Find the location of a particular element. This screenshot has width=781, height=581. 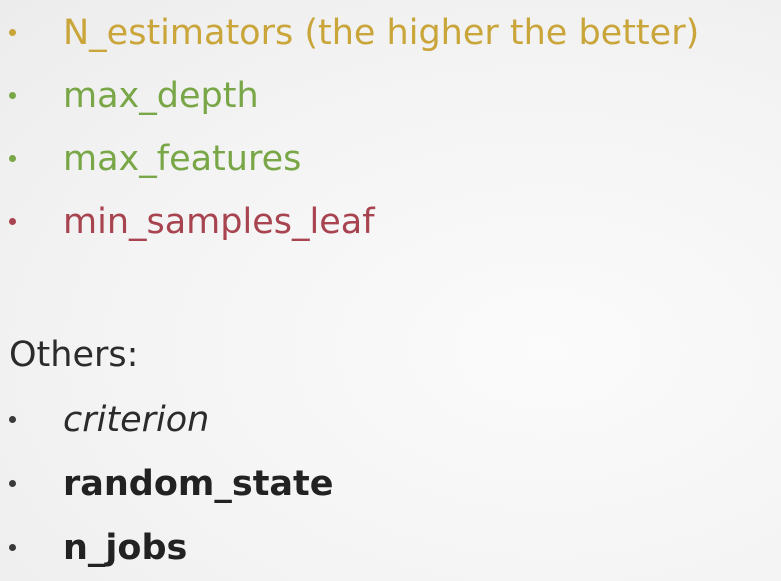

list-item-text: max_features is located at coordinates (182, 159).